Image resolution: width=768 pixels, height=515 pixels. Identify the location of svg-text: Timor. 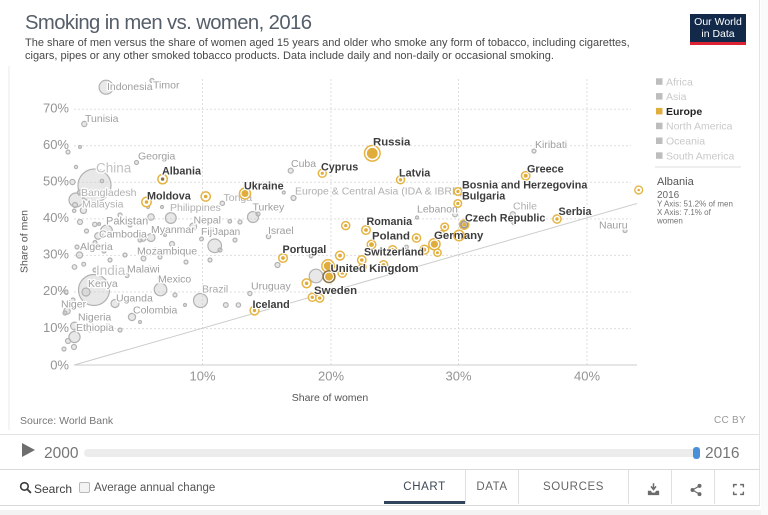
(166, 86).